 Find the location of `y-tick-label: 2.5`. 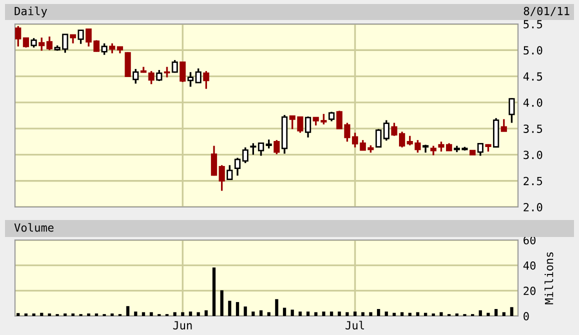

y-tick-label: 2.5 is located at coordinates (533, 181).